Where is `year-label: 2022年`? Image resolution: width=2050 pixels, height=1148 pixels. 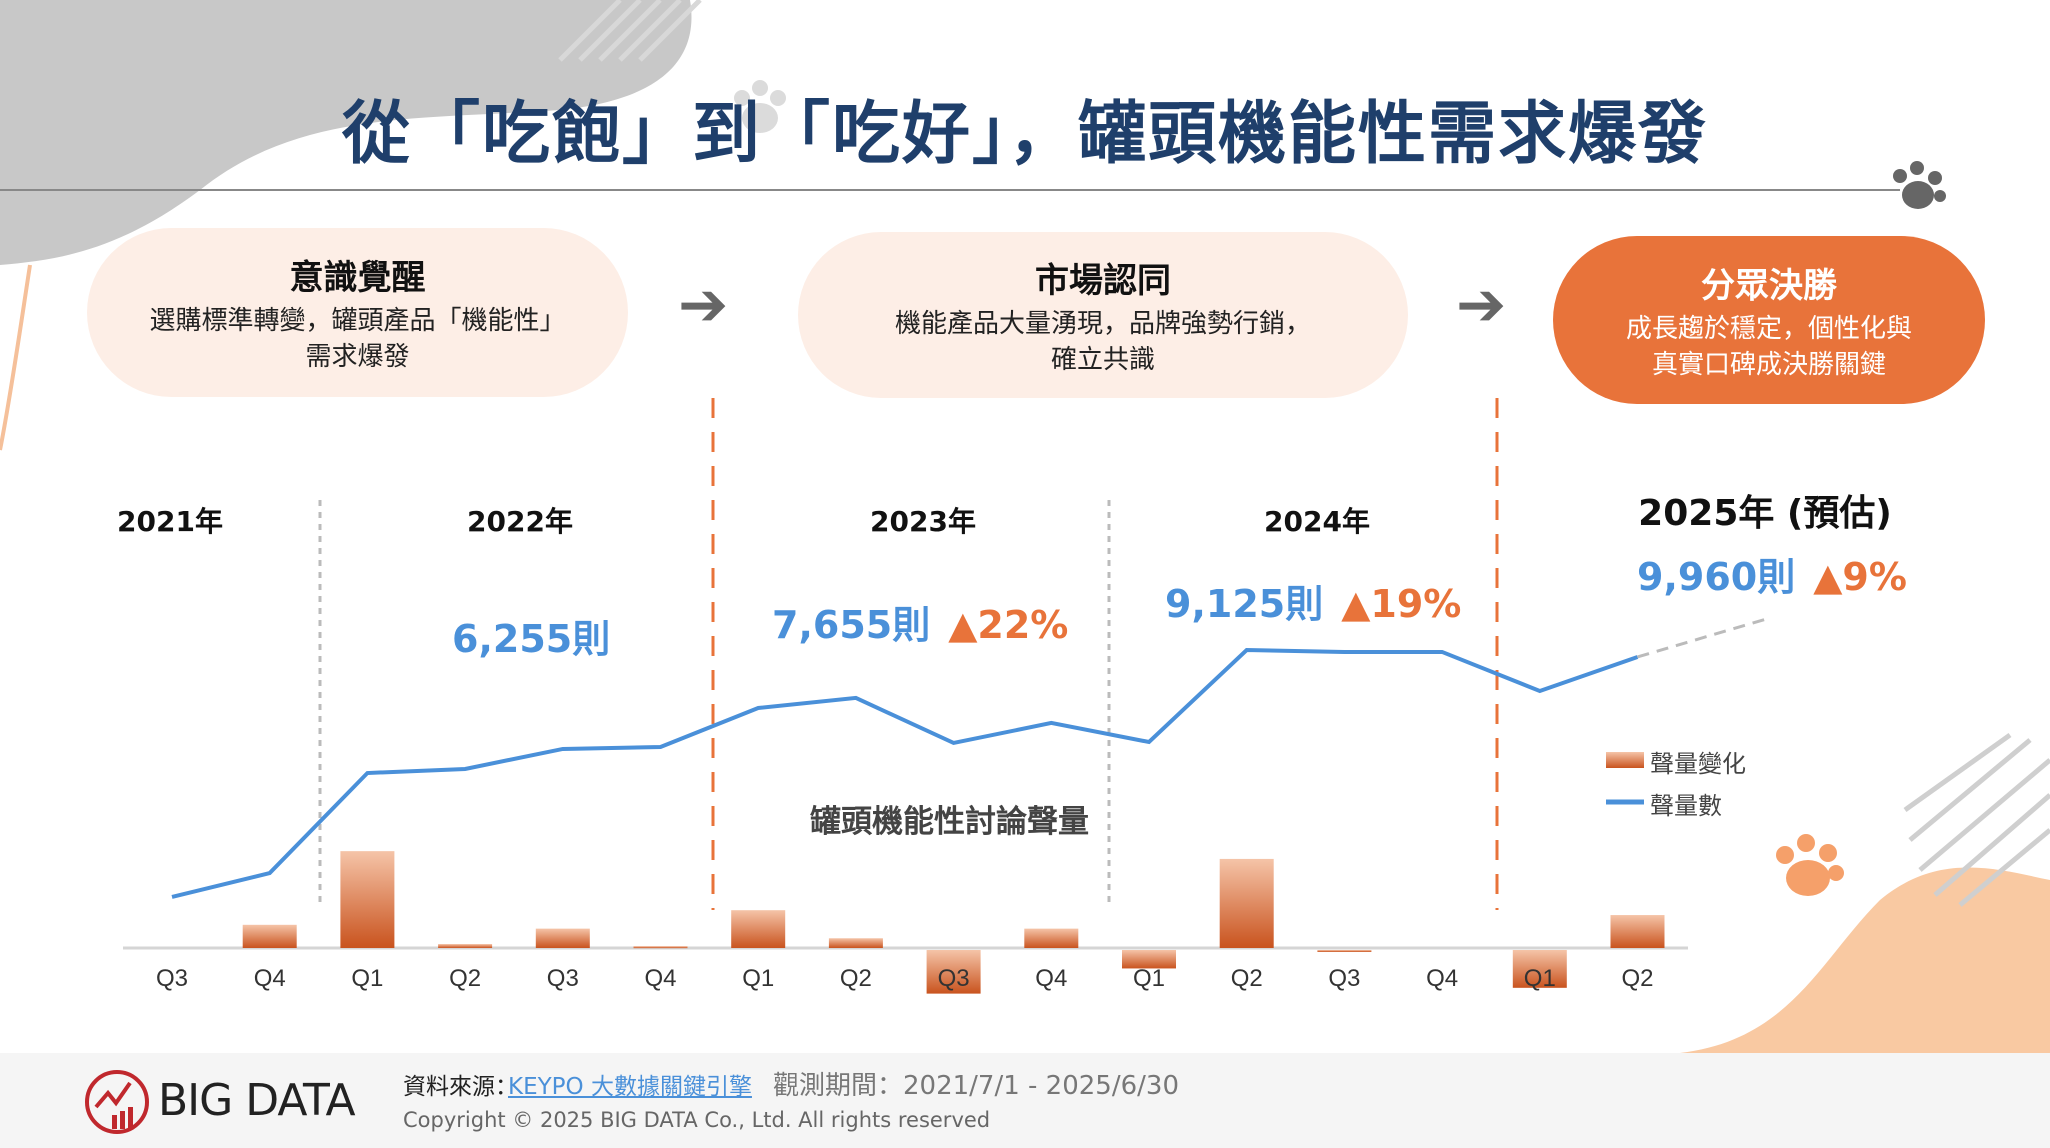 year-label: 2022年 is located at coordinates (520, 521).